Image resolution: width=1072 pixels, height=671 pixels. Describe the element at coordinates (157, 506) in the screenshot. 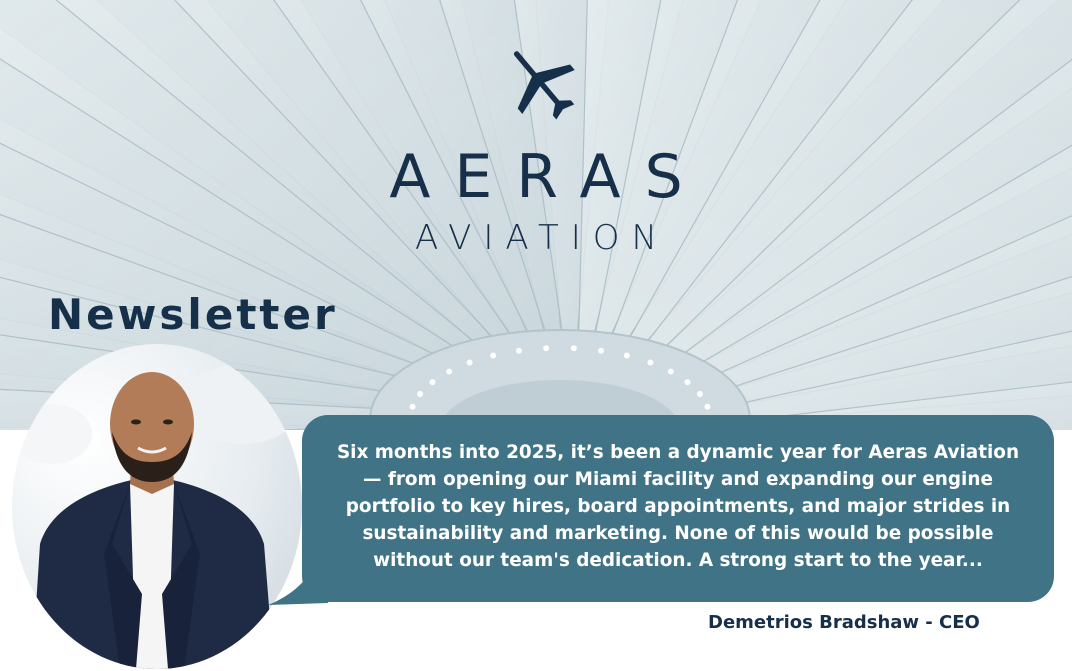

I see `ceo-portrait` at that location.